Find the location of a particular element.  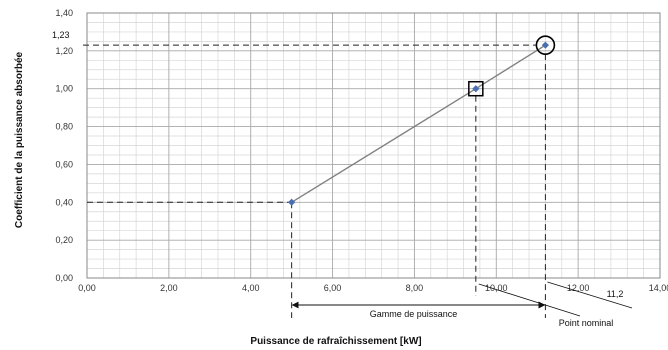

x-tick-label: 2,00 is located at coordinates (169, 288).